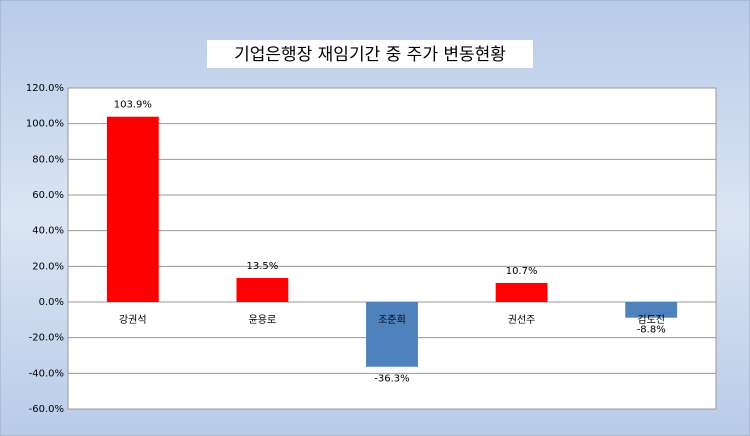 This screenshot has height=436, width=750. Describe the element at coordinates (263, 266) in the screenshot. I see `value-label: 13.5%` at that location.